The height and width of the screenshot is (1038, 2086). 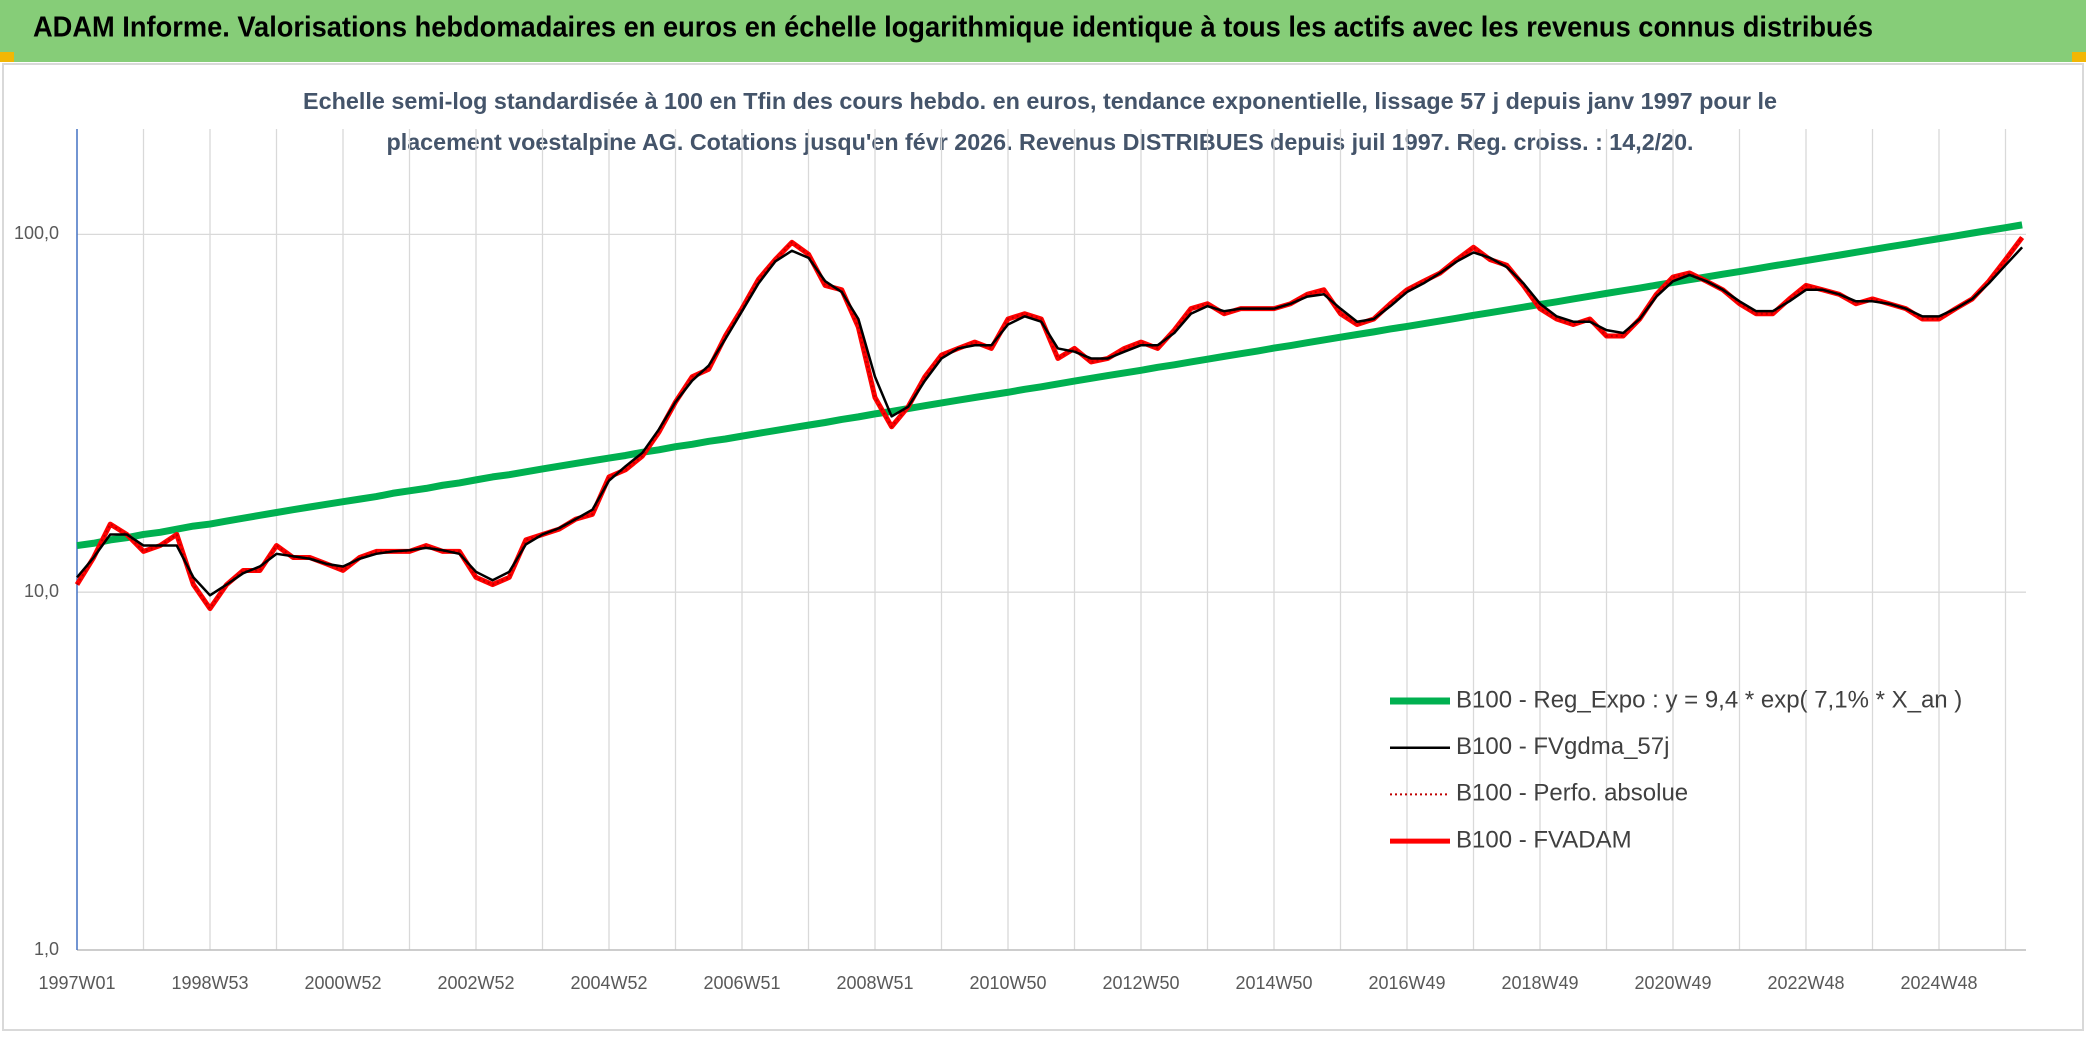 What do you see at coordinates (1805, 983) in the screenshot?
I see `x-tick-label: 2022W48` at bounding box center [1805, 983].